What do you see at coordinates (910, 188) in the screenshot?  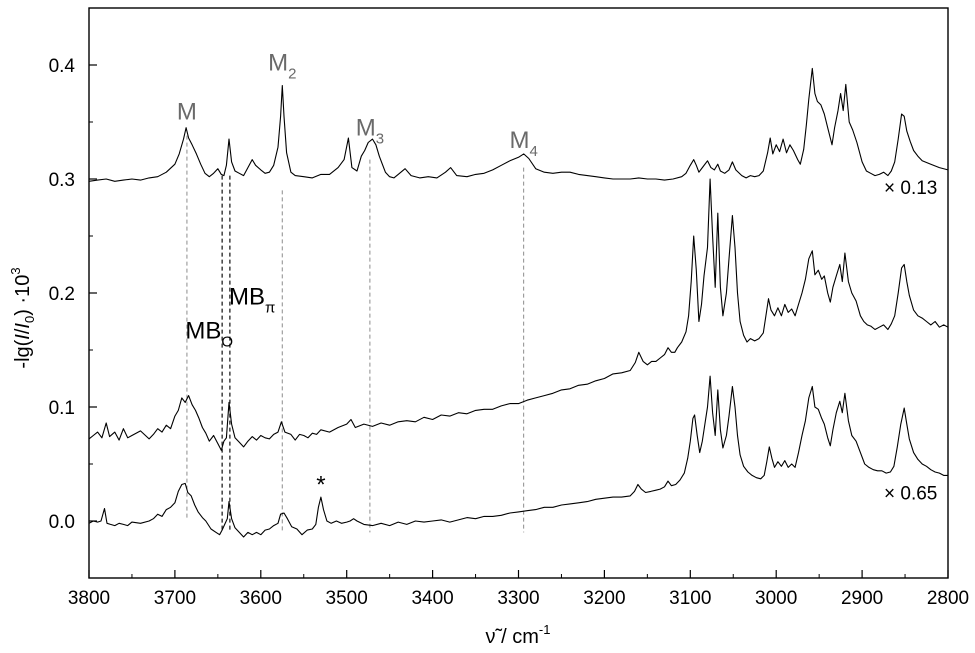 I see `scale-factor-label: × 0.13` at bounding box center [910, 188].